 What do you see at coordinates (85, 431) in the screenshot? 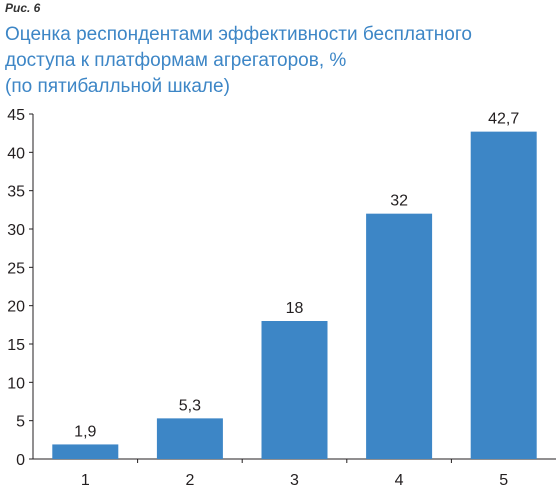
I see `data-label: 1,9` at bounding box center [85, 431].